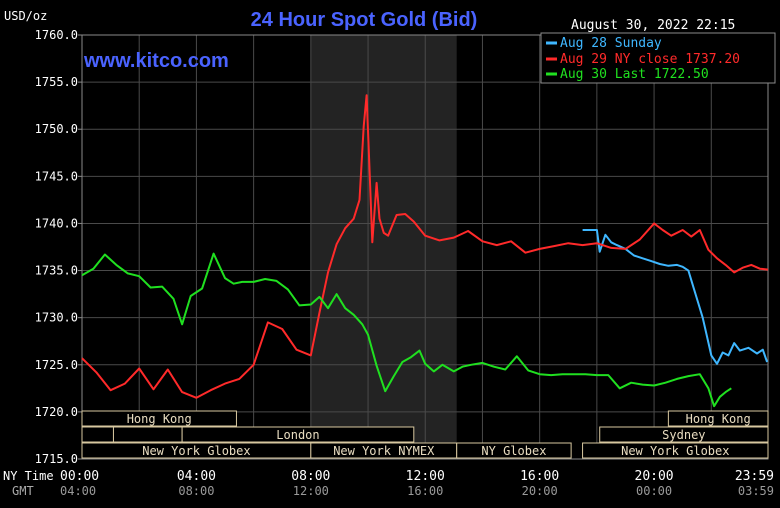  Describe the element at coordinates (56, 129) in the screenshot. I see `y-tick-label: 1750.0` at that location.